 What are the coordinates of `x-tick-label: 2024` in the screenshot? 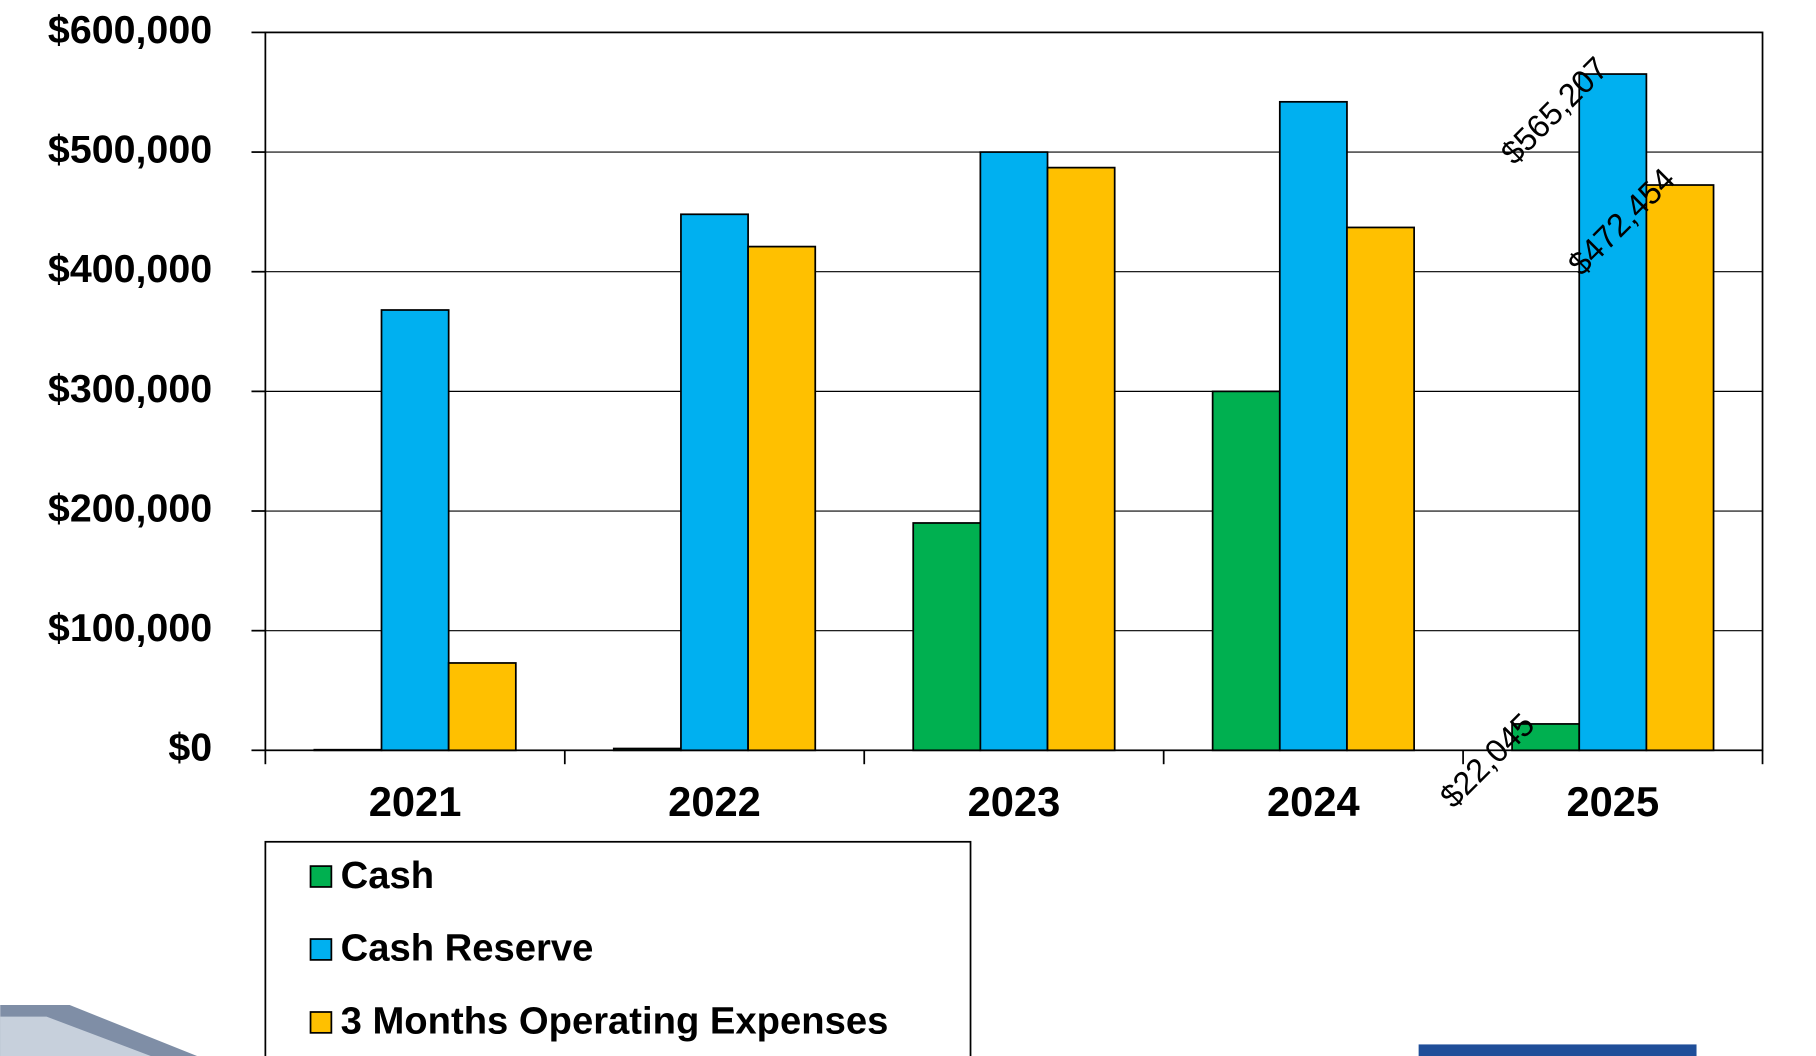 It's located at (1313, 801).